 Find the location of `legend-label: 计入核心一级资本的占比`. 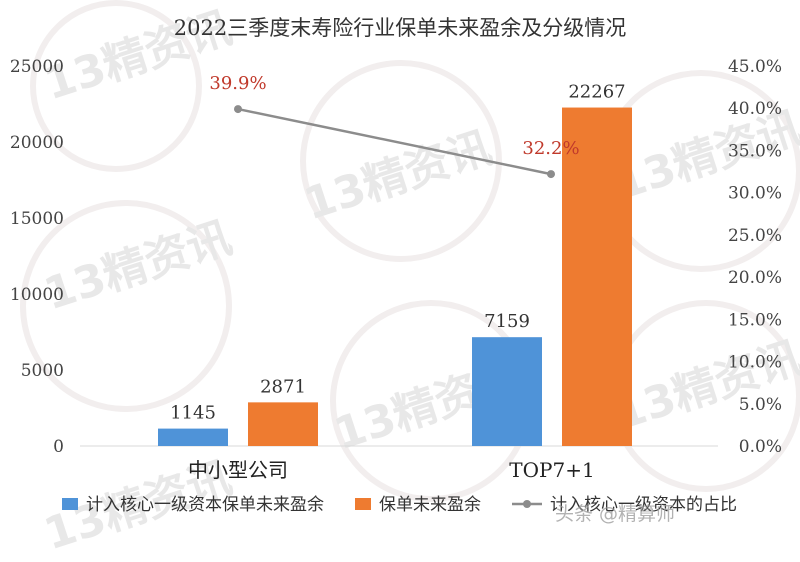

legend-label: 计入核心一级资本的占比 is located at coordinates (643, 505).